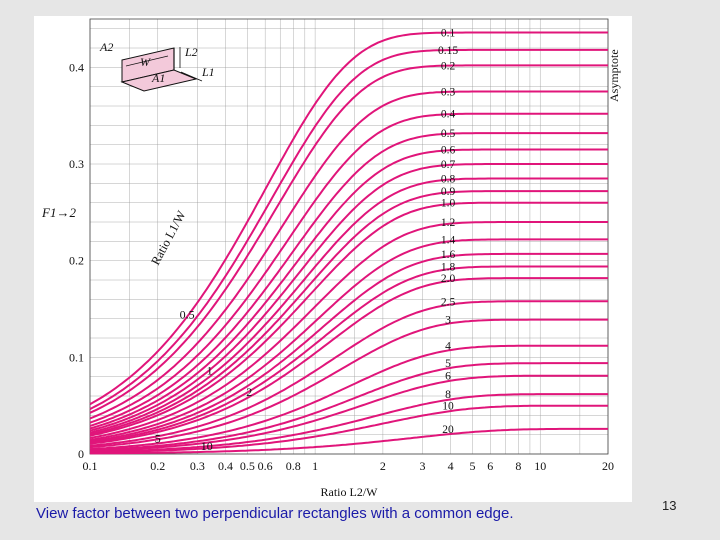 The image size is (720, 540). Describe the element at coordinates (315, 466) in the screenshot. I see `x-tick-label: 1` at that location.